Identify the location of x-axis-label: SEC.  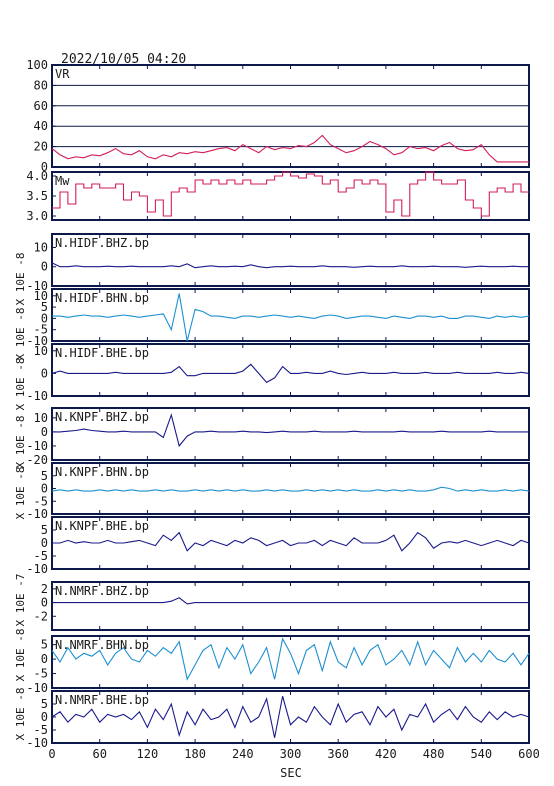
(291, 773).